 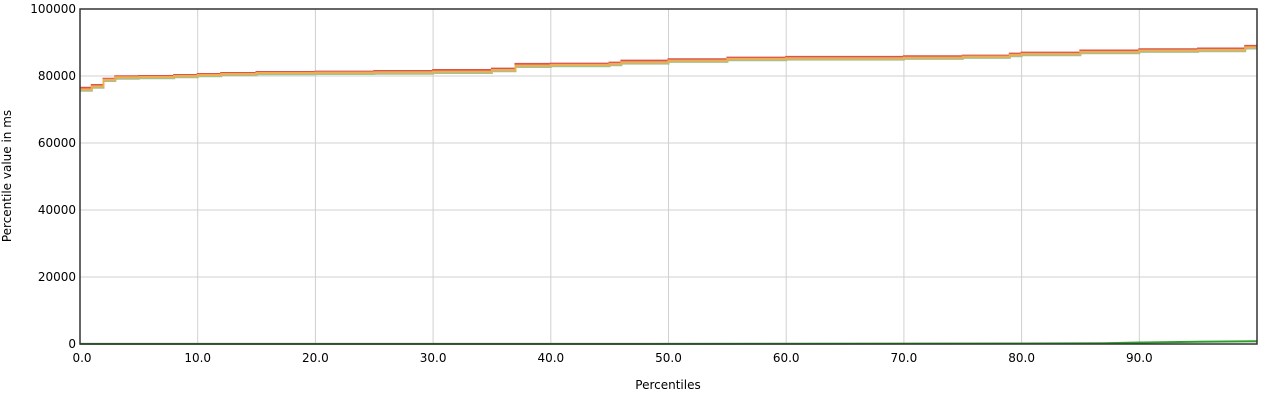 What do you see at coordinates (53, 9) in the screenshot?
I see `y-tick-label: 100000` at bounding box center [53, 9].